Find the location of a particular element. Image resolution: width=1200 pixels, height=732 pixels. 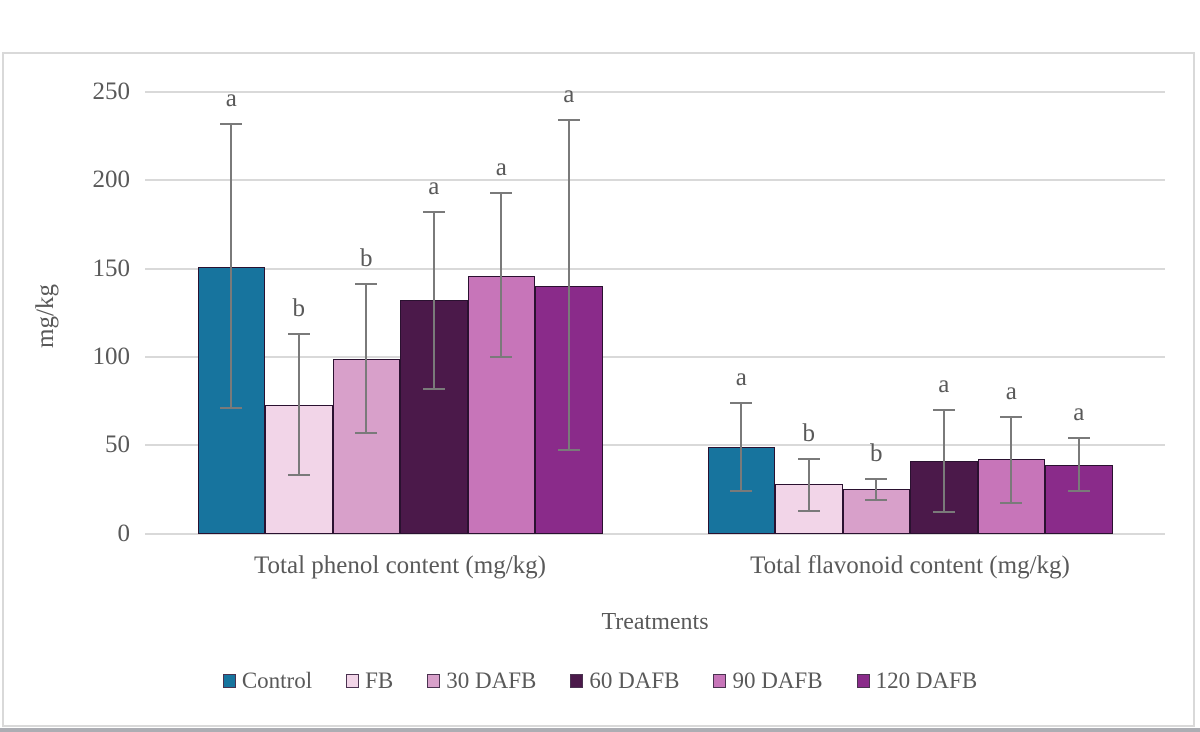

legend-swatch-control is located at coordinates (229, 681).